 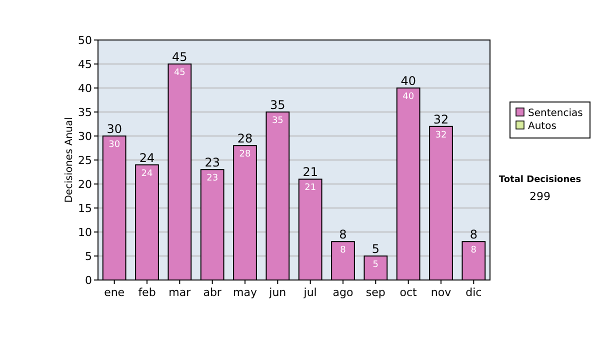 I want to click on total-label: 23, so click(x=212, y=163).